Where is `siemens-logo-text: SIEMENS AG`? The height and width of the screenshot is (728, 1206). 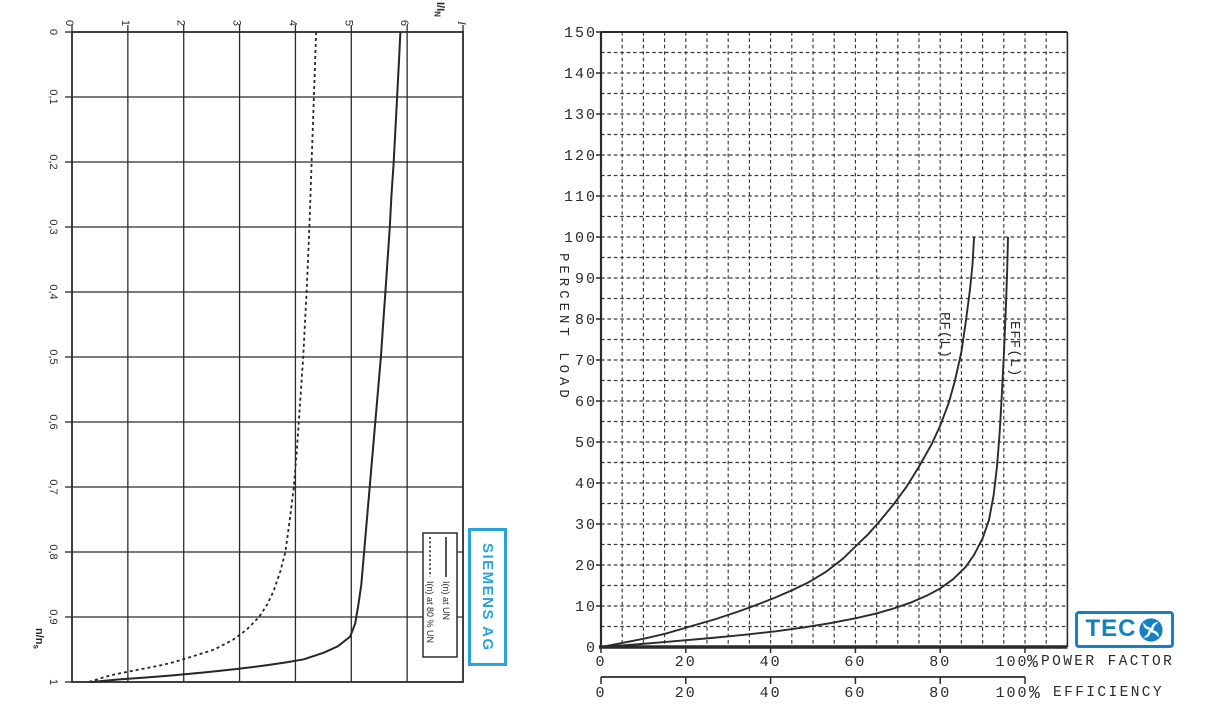
siemens-logo-text: SIEMENS AG is located at coordinates (487, 597).